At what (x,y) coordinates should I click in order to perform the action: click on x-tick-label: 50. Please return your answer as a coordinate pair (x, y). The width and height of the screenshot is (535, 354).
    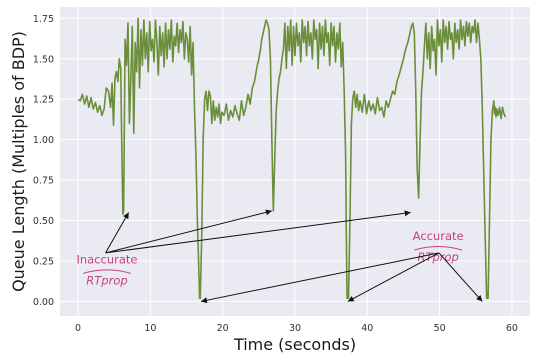
    Looking at the image, I should click on (440, 328).